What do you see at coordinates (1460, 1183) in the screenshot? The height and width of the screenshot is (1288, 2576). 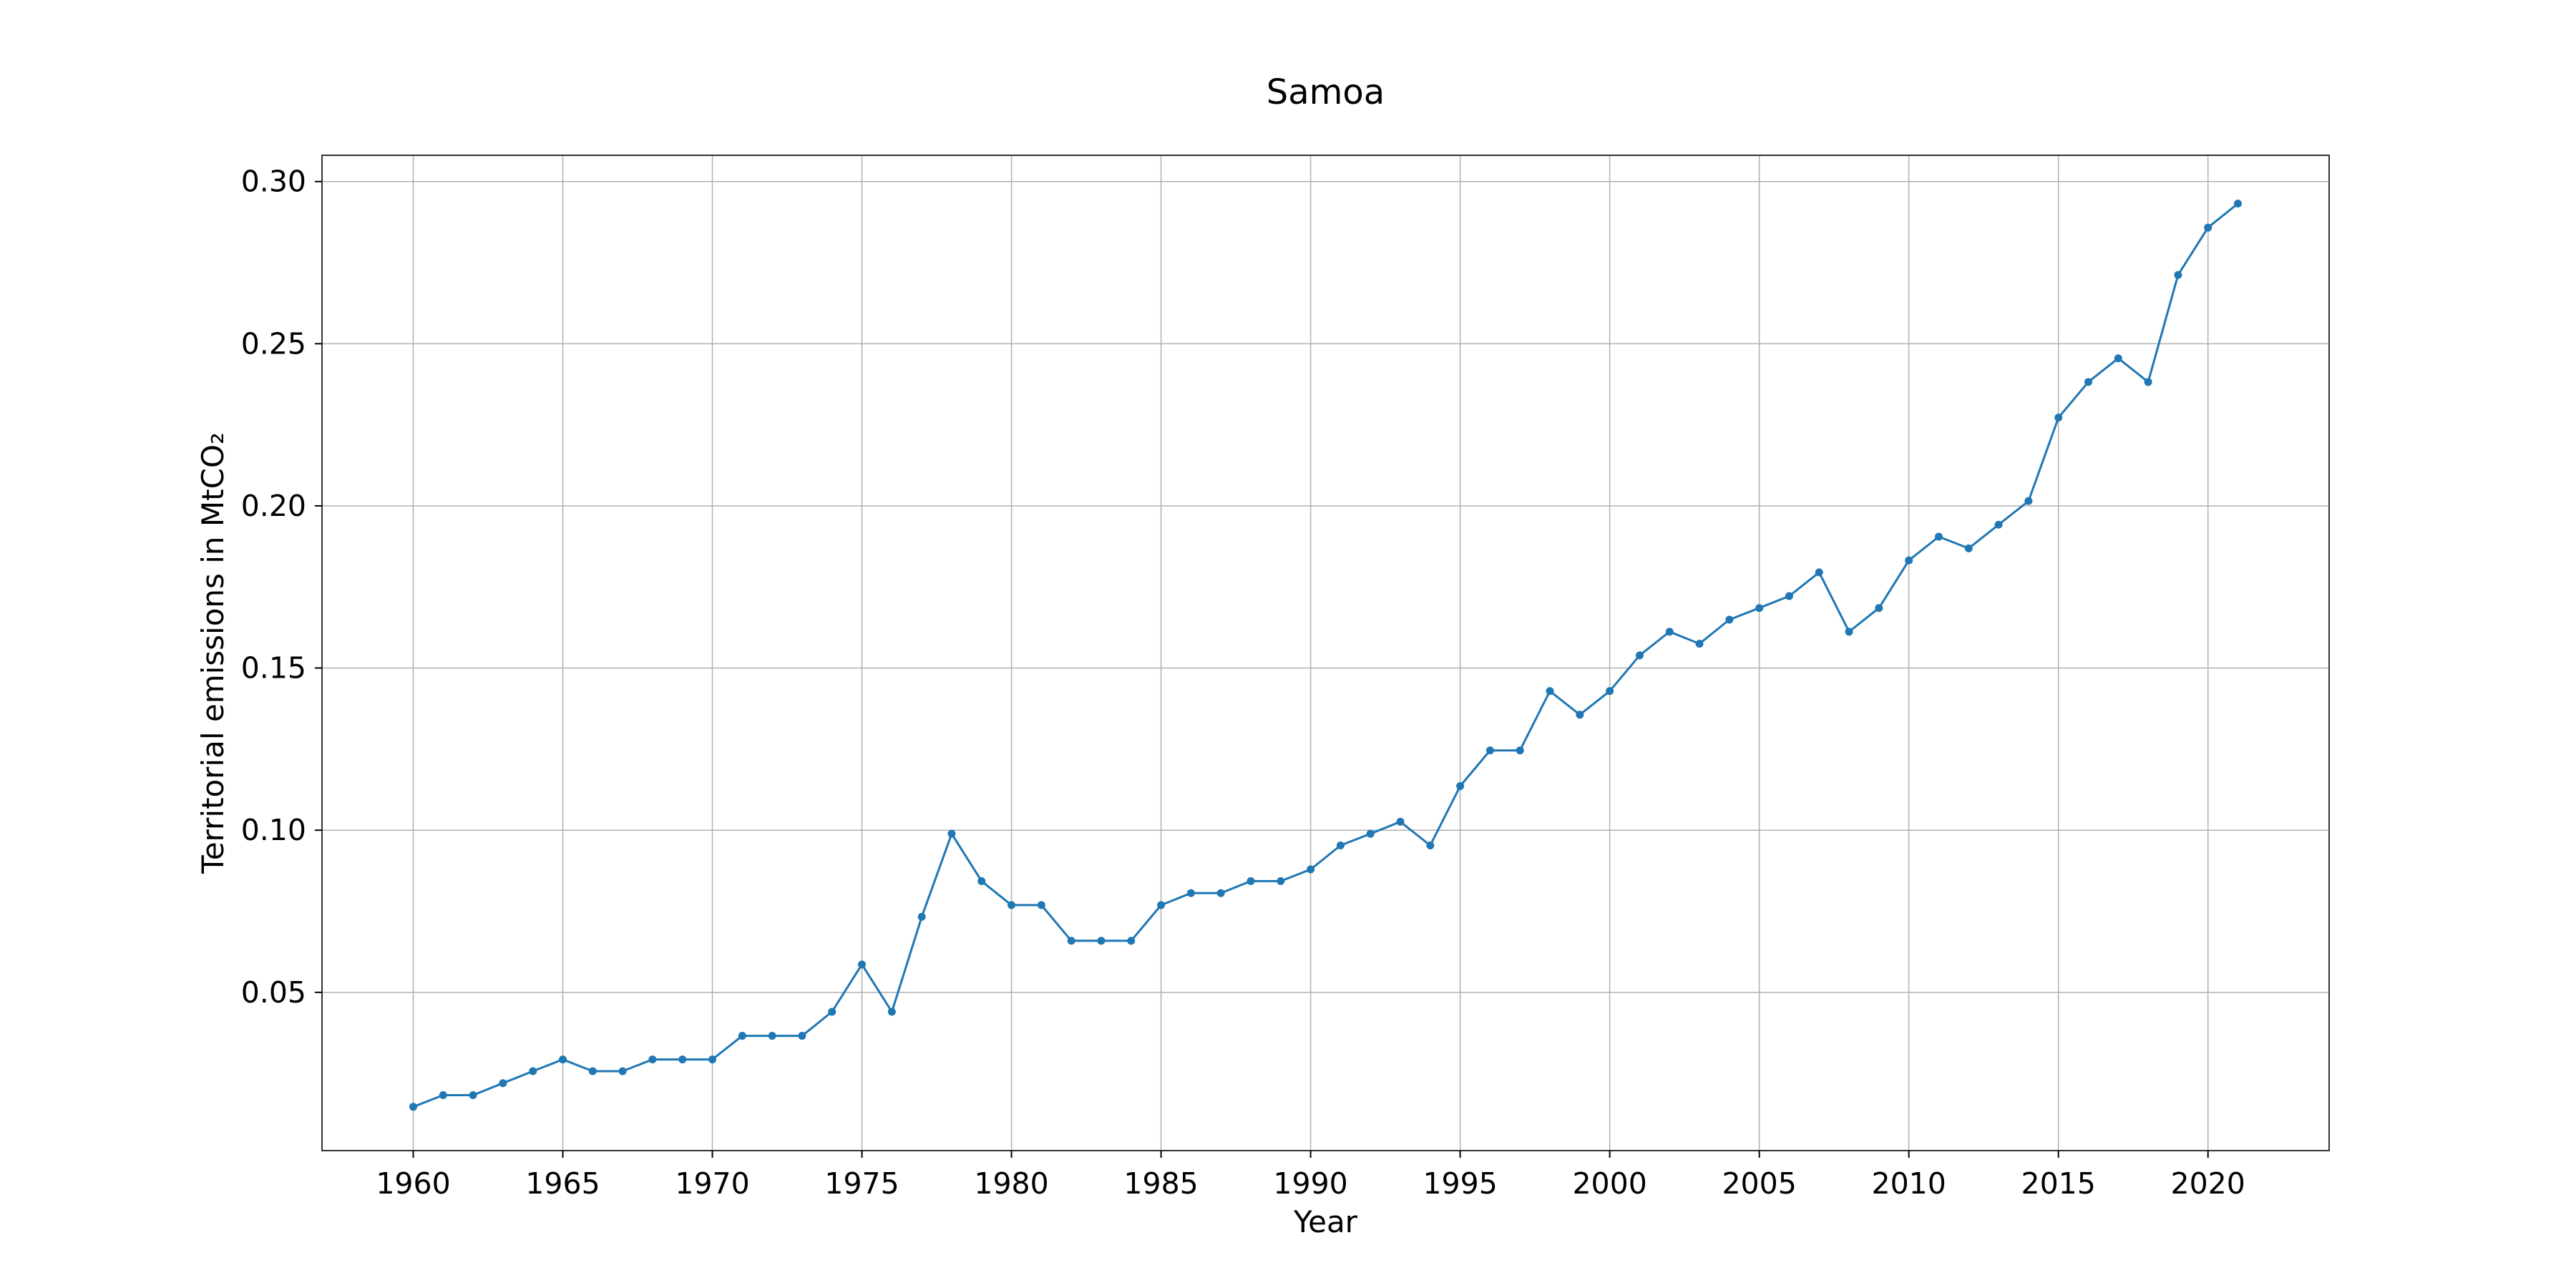 I see `x-tick-label: 1995` at bounding box center [1460, 1183].